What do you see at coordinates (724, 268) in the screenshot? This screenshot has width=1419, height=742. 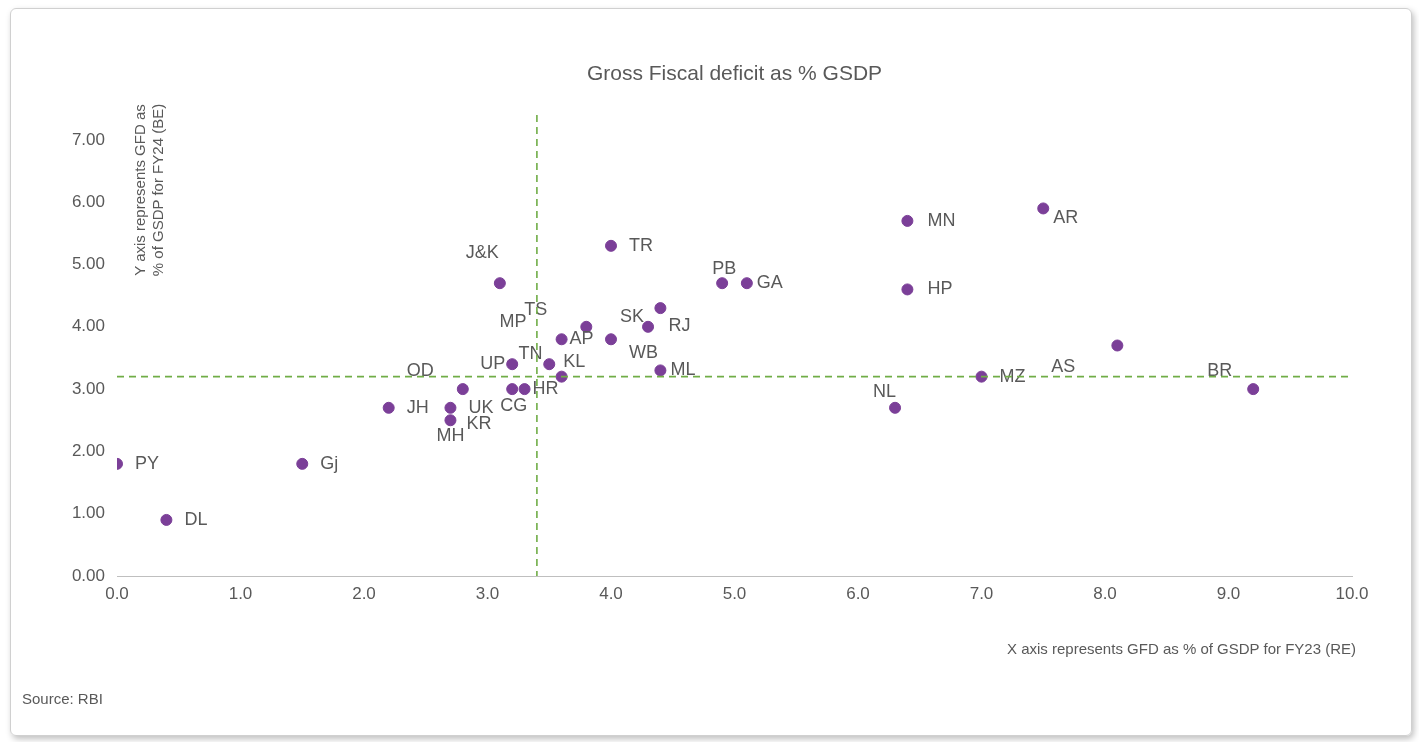 I see `annotation: PB` at bounding box center [724, 268].